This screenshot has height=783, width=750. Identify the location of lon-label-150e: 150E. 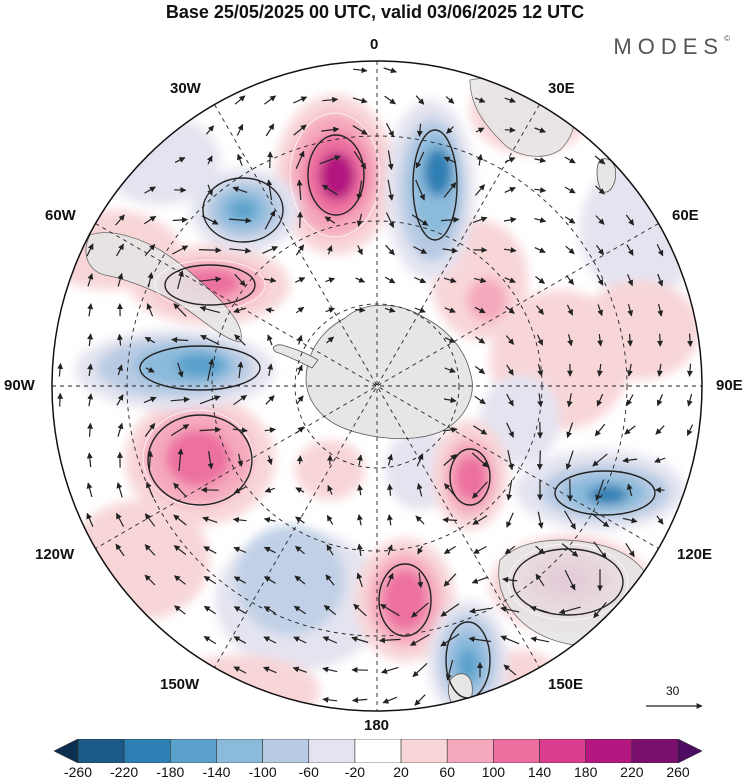
(566, 684).